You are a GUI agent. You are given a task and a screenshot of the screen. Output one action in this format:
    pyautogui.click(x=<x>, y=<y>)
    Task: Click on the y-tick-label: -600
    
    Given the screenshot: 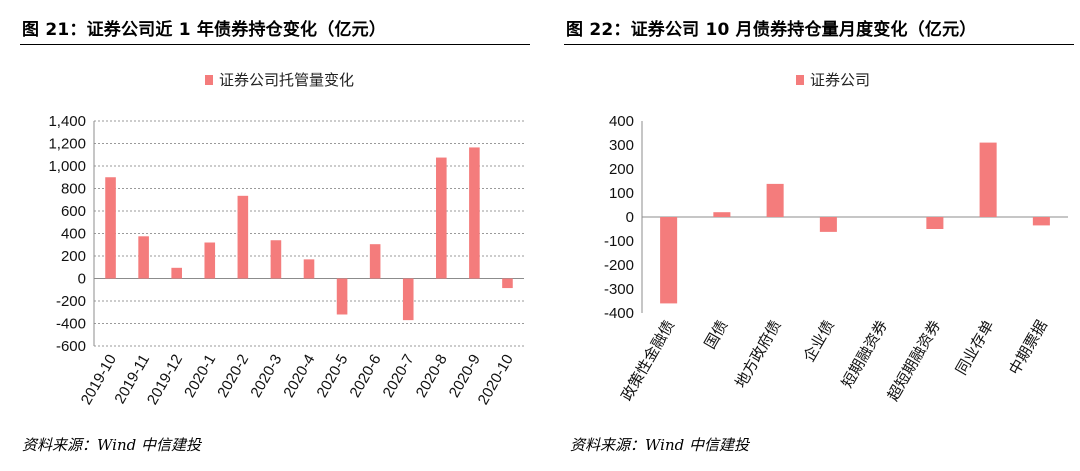 What is the action you would take?
    pyautogui.click(x=71, y=346)
    